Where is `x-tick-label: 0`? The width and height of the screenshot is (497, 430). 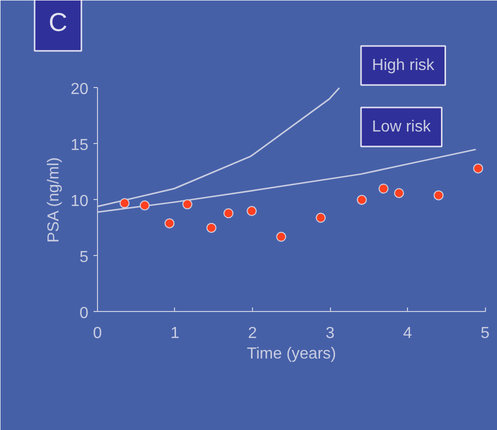 x-tick-label: 0 is located at coordinates (97, 333).